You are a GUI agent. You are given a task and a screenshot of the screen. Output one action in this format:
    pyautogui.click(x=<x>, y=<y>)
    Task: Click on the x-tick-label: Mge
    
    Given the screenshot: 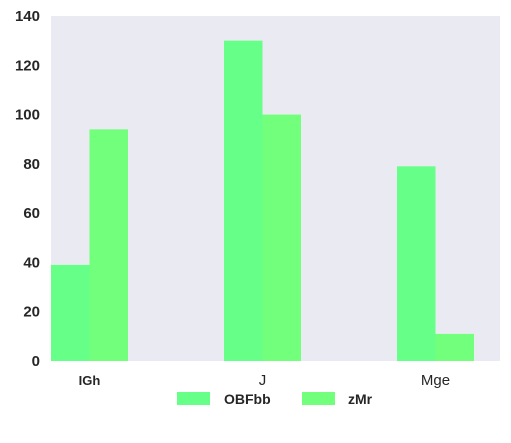 What is the action you would take?
    pyautogui.click(x=435, y=380)
    